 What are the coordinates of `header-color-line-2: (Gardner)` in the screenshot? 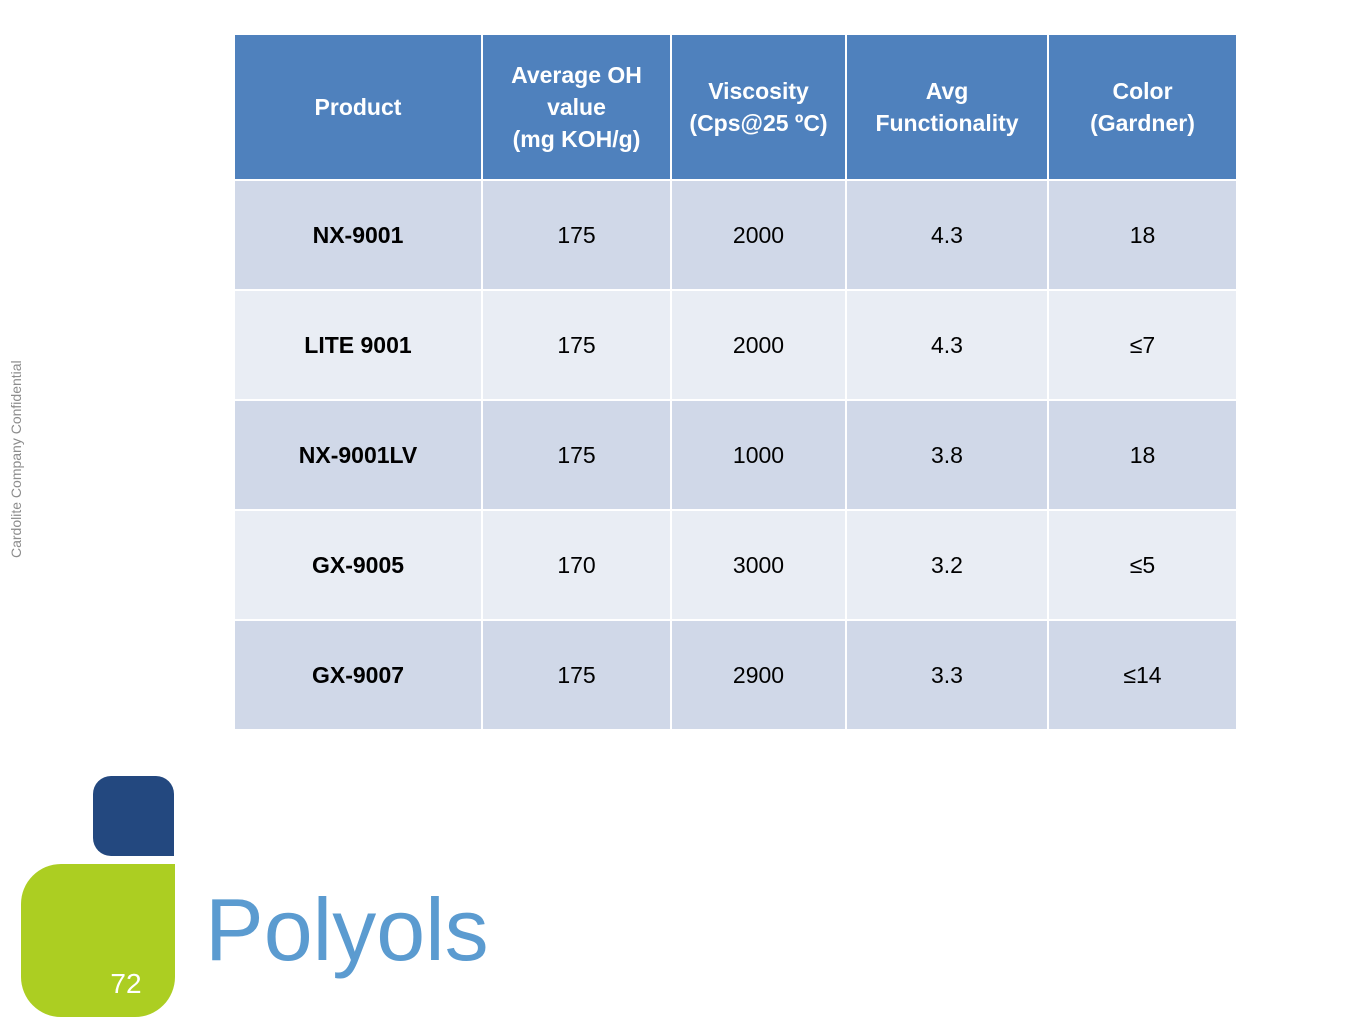 It's located at (1142, 123).